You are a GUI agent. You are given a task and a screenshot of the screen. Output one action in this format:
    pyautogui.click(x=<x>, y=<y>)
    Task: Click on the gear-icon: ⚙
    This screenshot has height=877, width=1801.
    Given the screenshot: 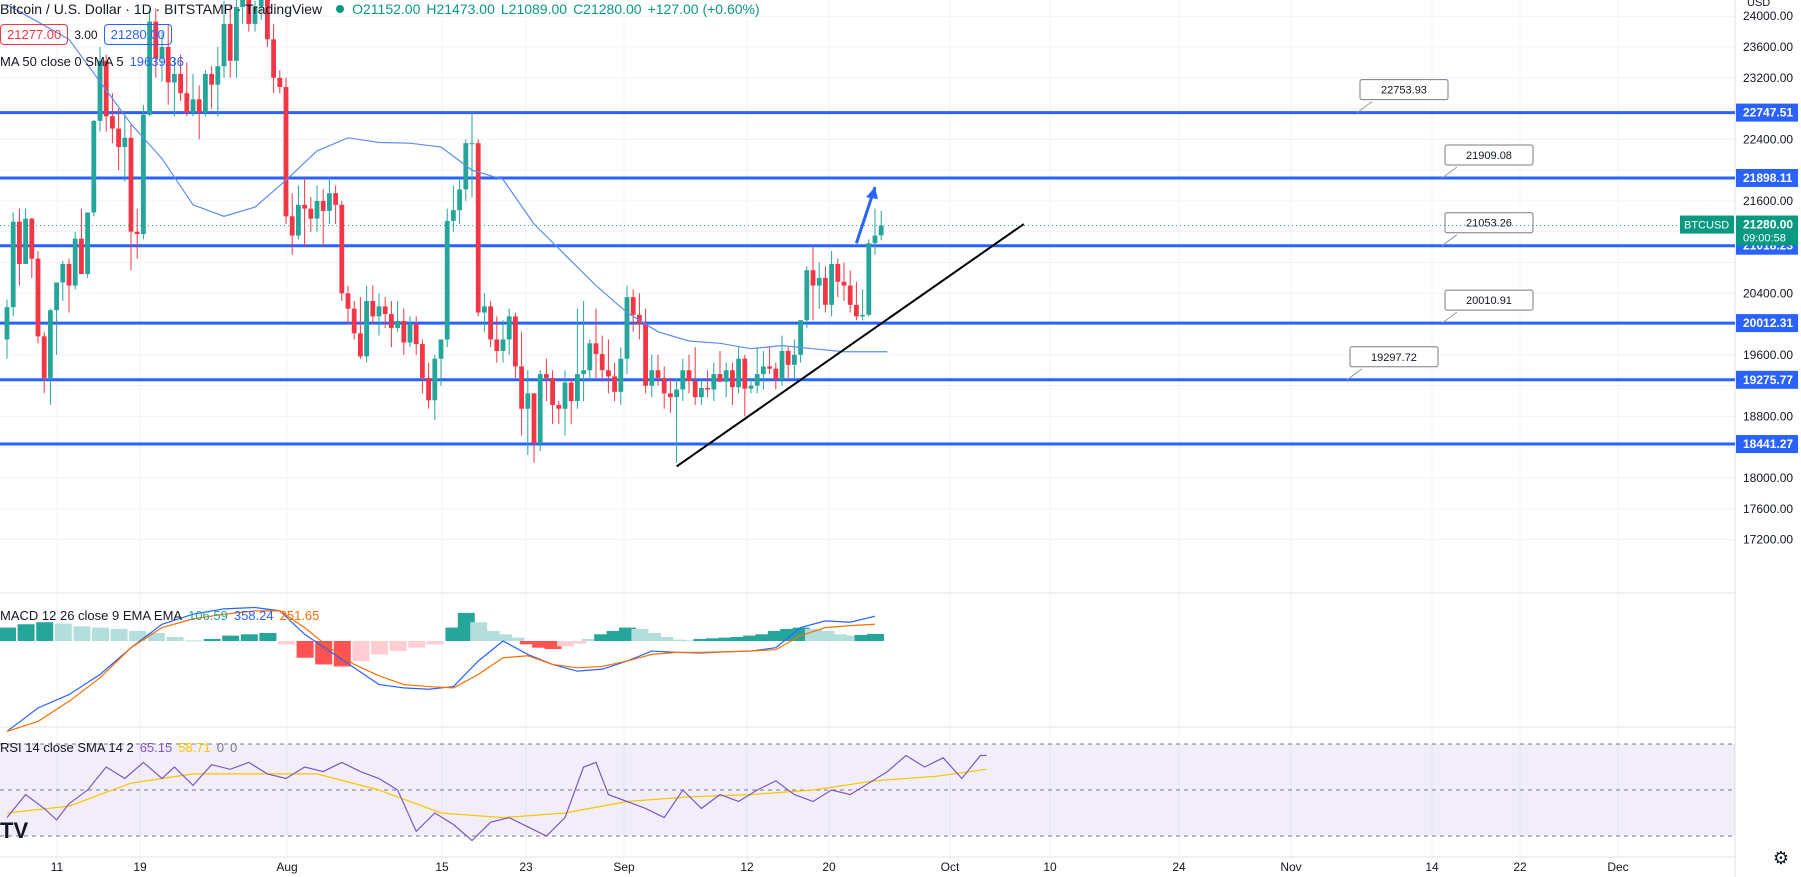 What is the action you would take?
    pyautogui.click(x=1780, y=858)
    